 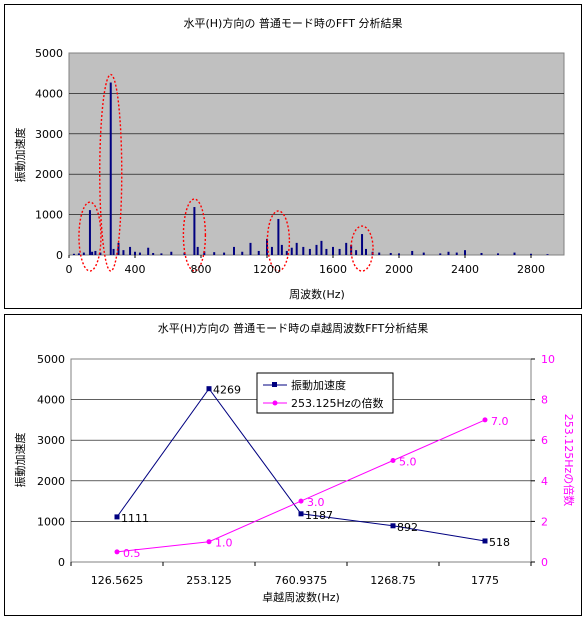 What do you see at coordinates (59, 255) in the screenshot?
I see `fft-y-tick-label: 0` at bounding box center [59, 255].